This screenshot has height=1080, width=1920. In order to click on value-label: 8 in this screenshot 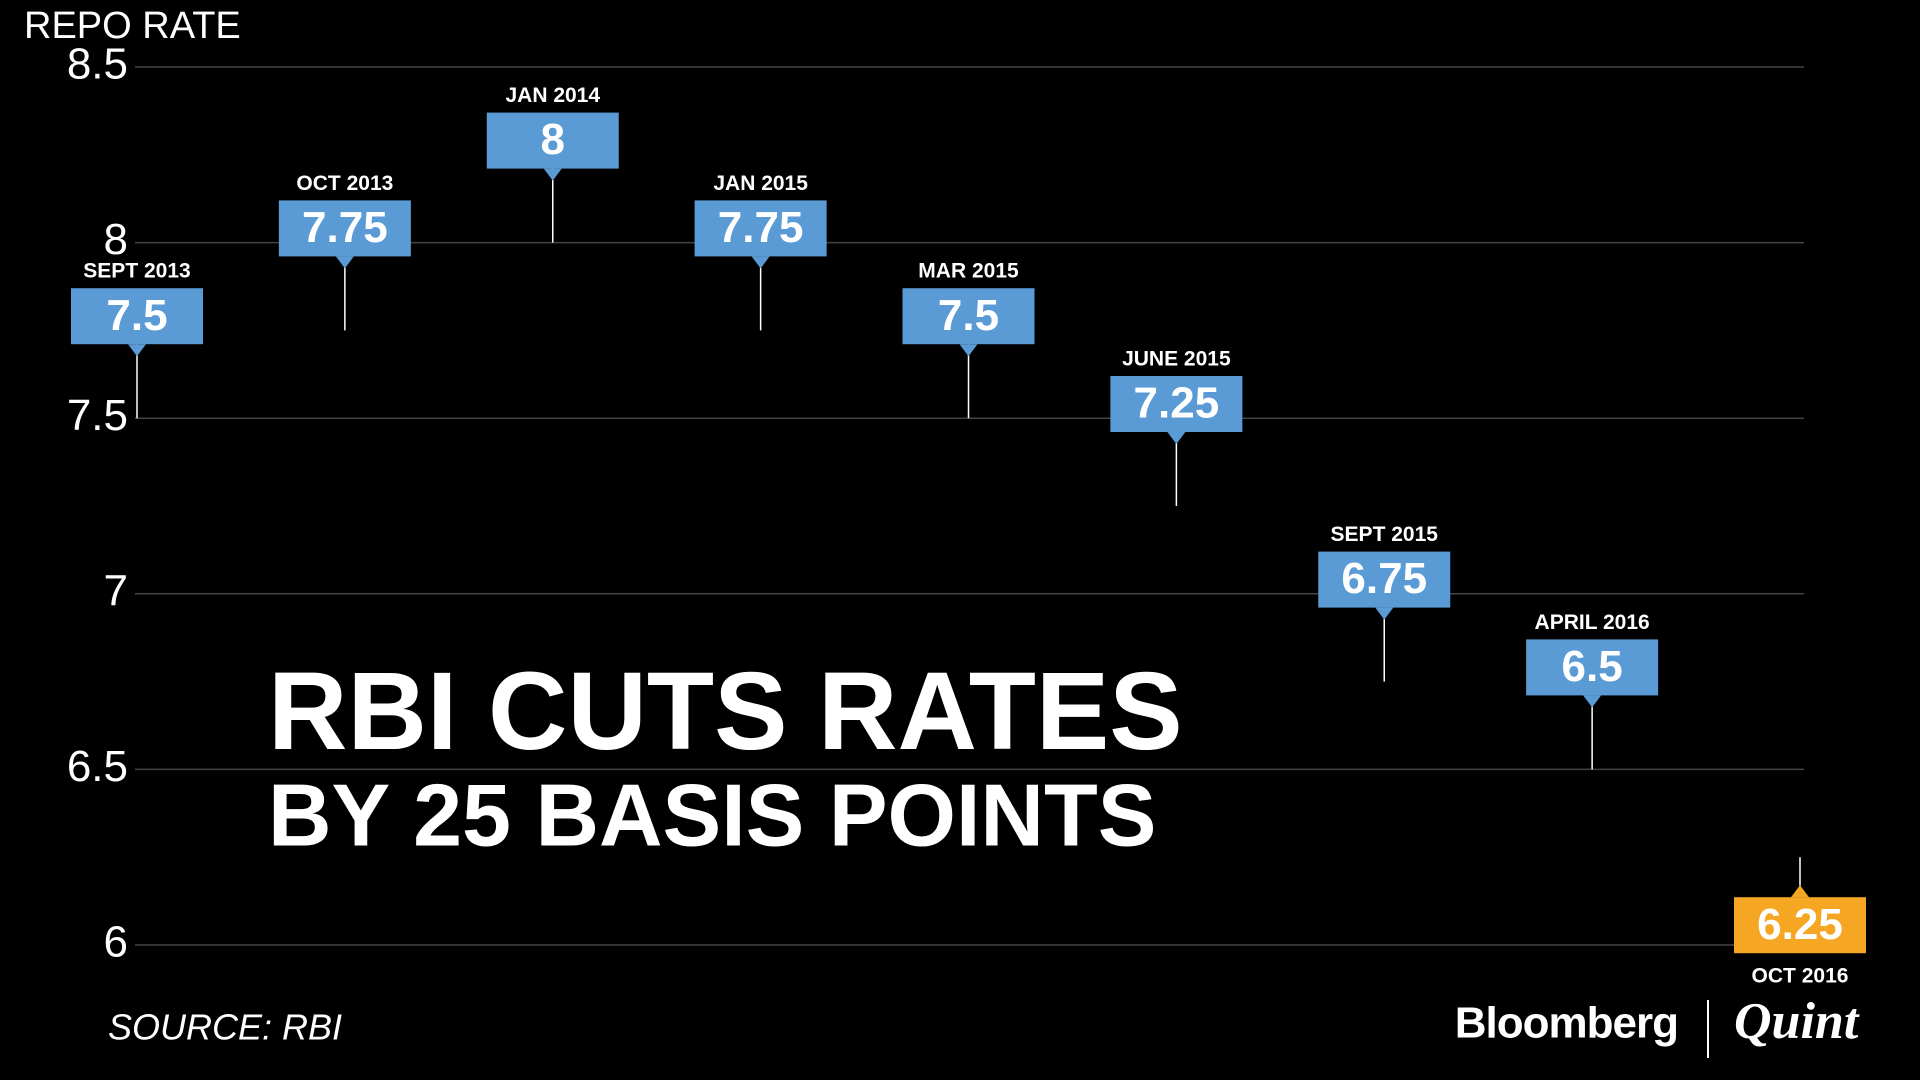, I will do `click(553, 139)`.